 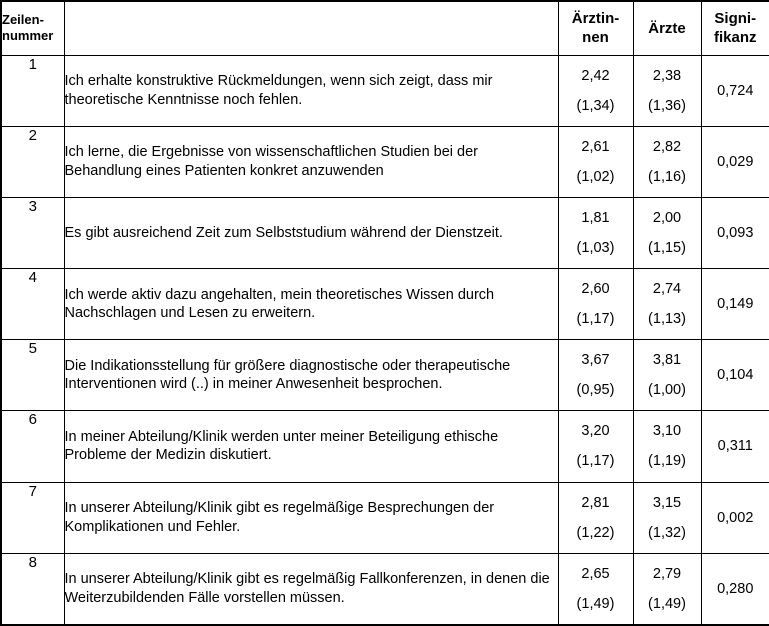 I want to click on aerztinnen-cell: 3,20 (1,17), so click(x=595, y=446).